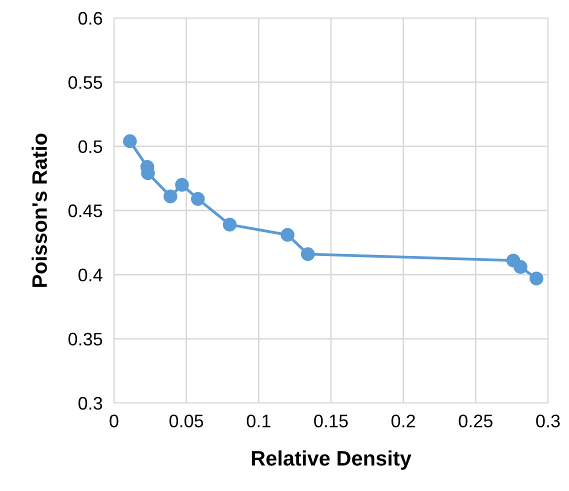 This screenshot has width=569, height=491. What do you see at coordinates (85, 211) in the screenshot?
I see `y-tick-label: 0.45` at bounding box center [85, 211].